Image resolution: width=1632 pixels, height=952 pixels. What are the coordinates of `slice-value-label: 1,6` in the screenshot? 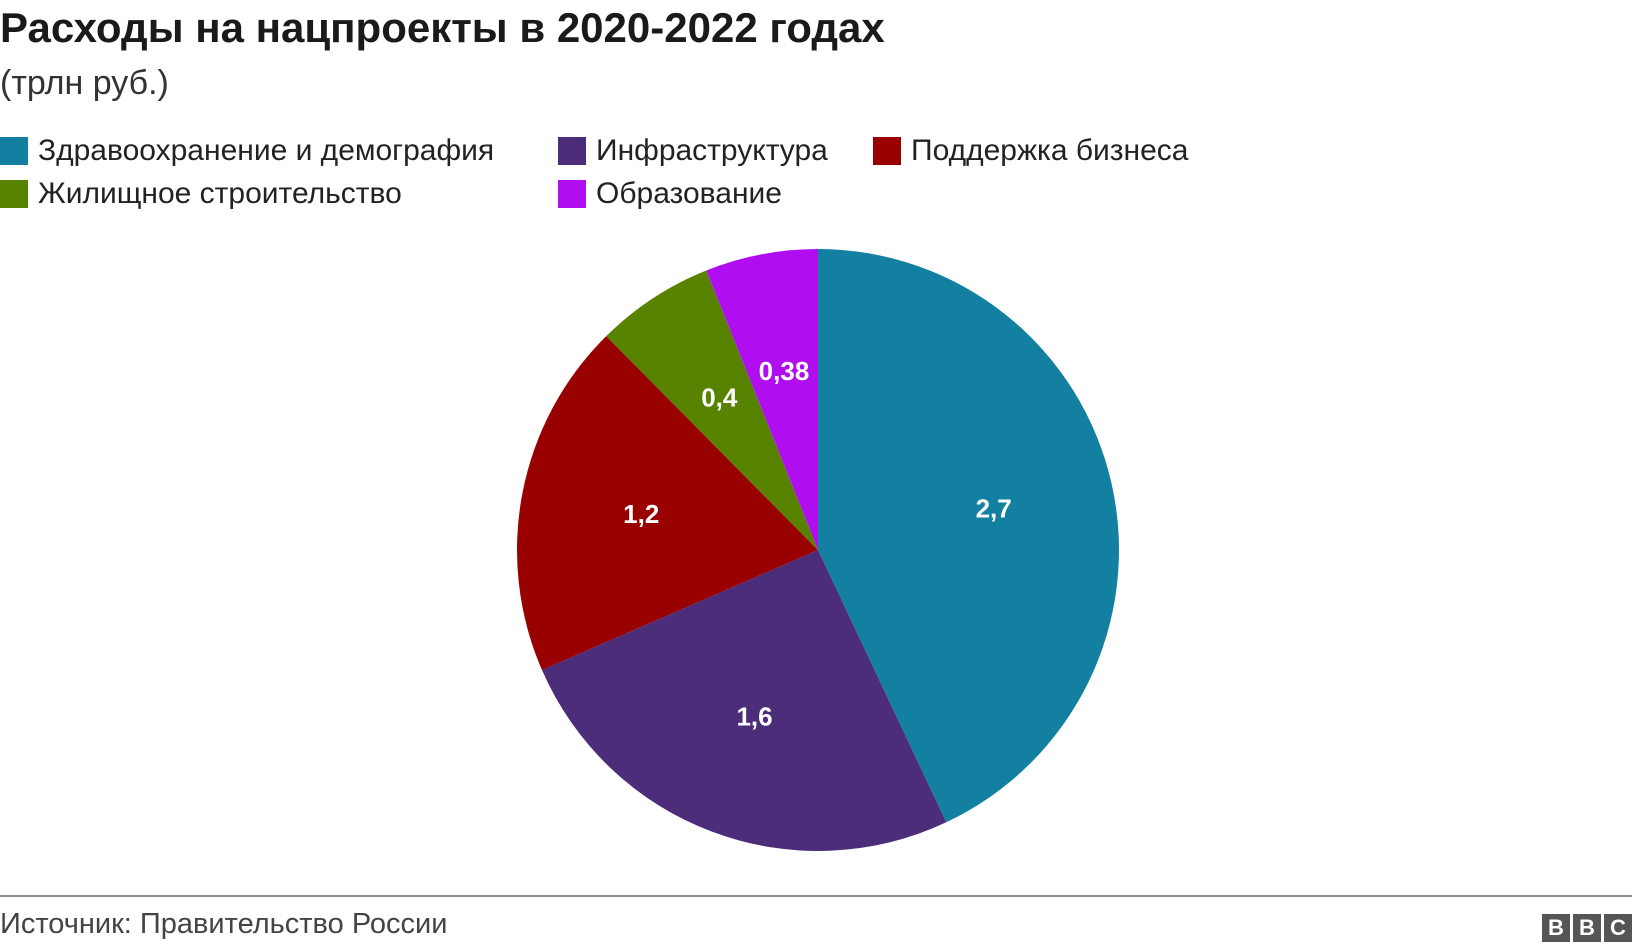 It's located at (754, 716).